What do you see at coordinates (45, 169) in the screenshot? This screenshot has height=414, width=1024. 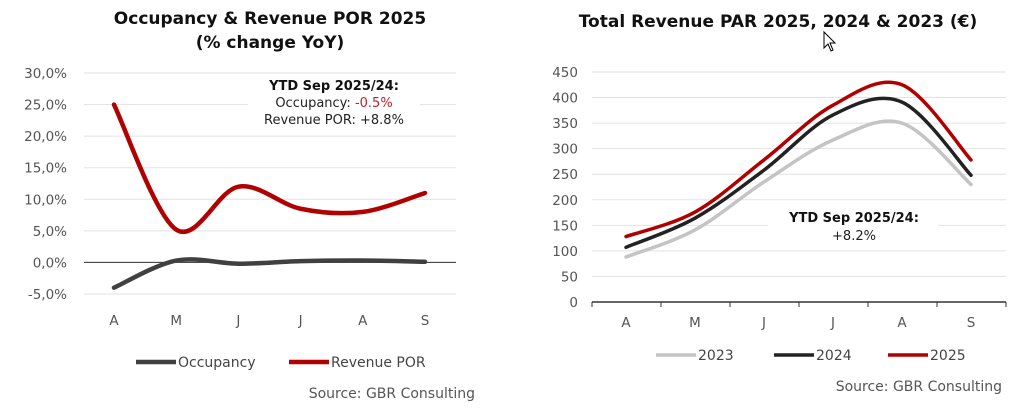 I see `y-tick-label: 15,0%` at bounding box center [45, 169].